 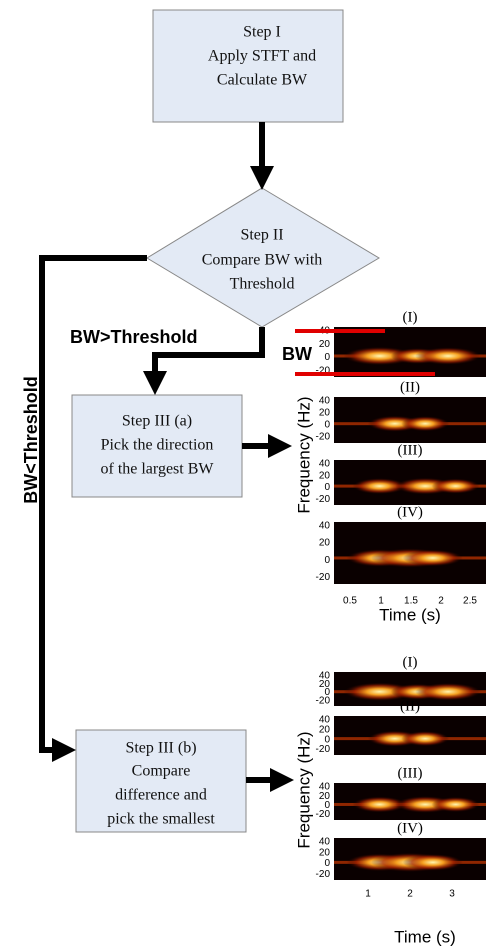 What do you see at coordinates (452, 894) in the screenshot?
I see `x-tick-label: 3` at bounding box center [452, 894].